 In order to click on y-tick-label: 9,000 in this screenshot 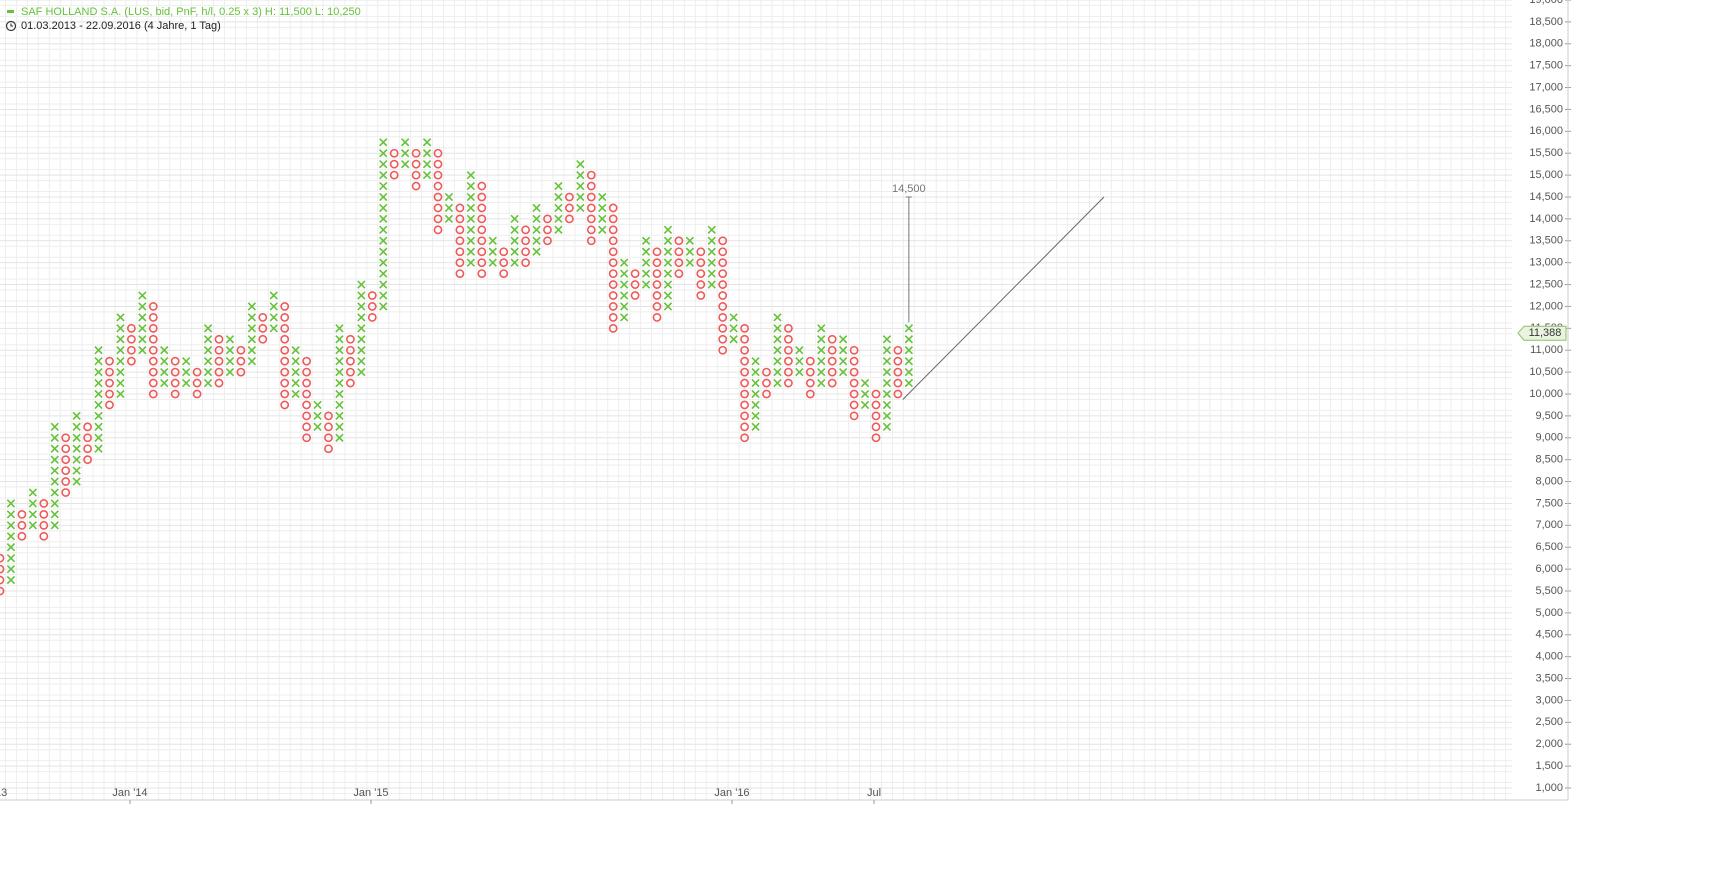, I will do `click(1549, 438)`.